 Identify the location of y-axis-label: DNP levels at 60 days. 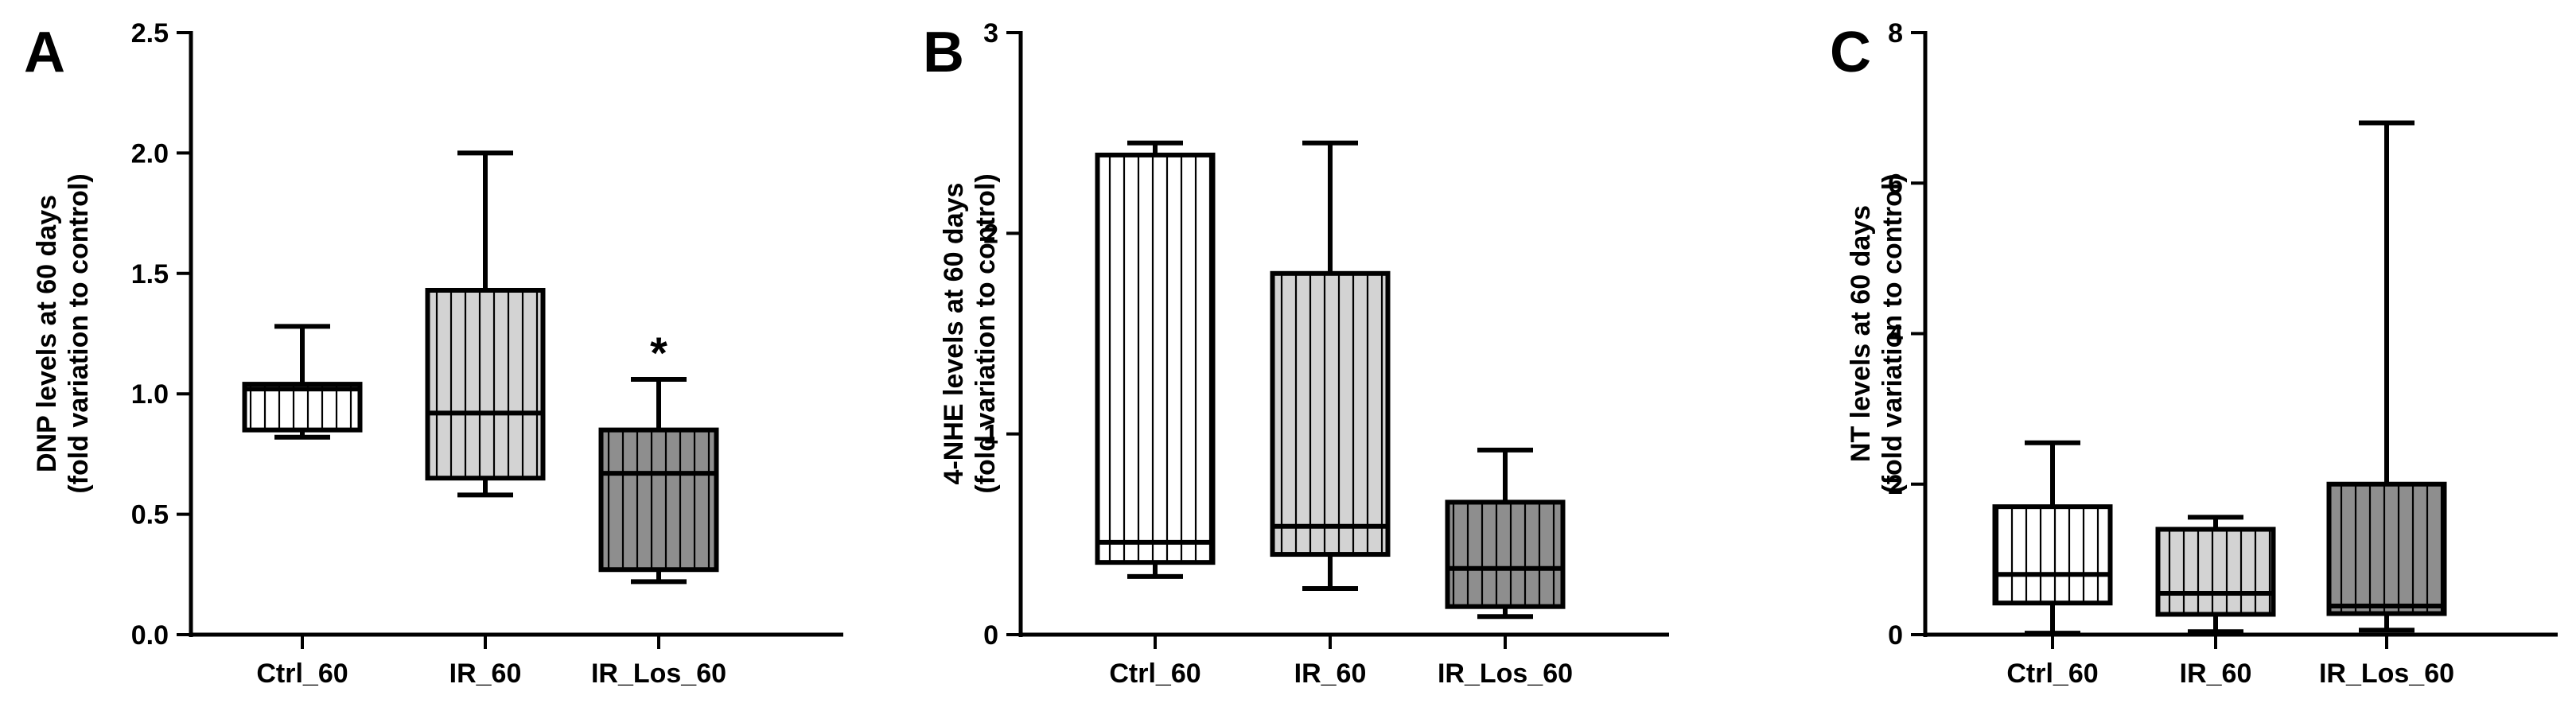
(47, 333).